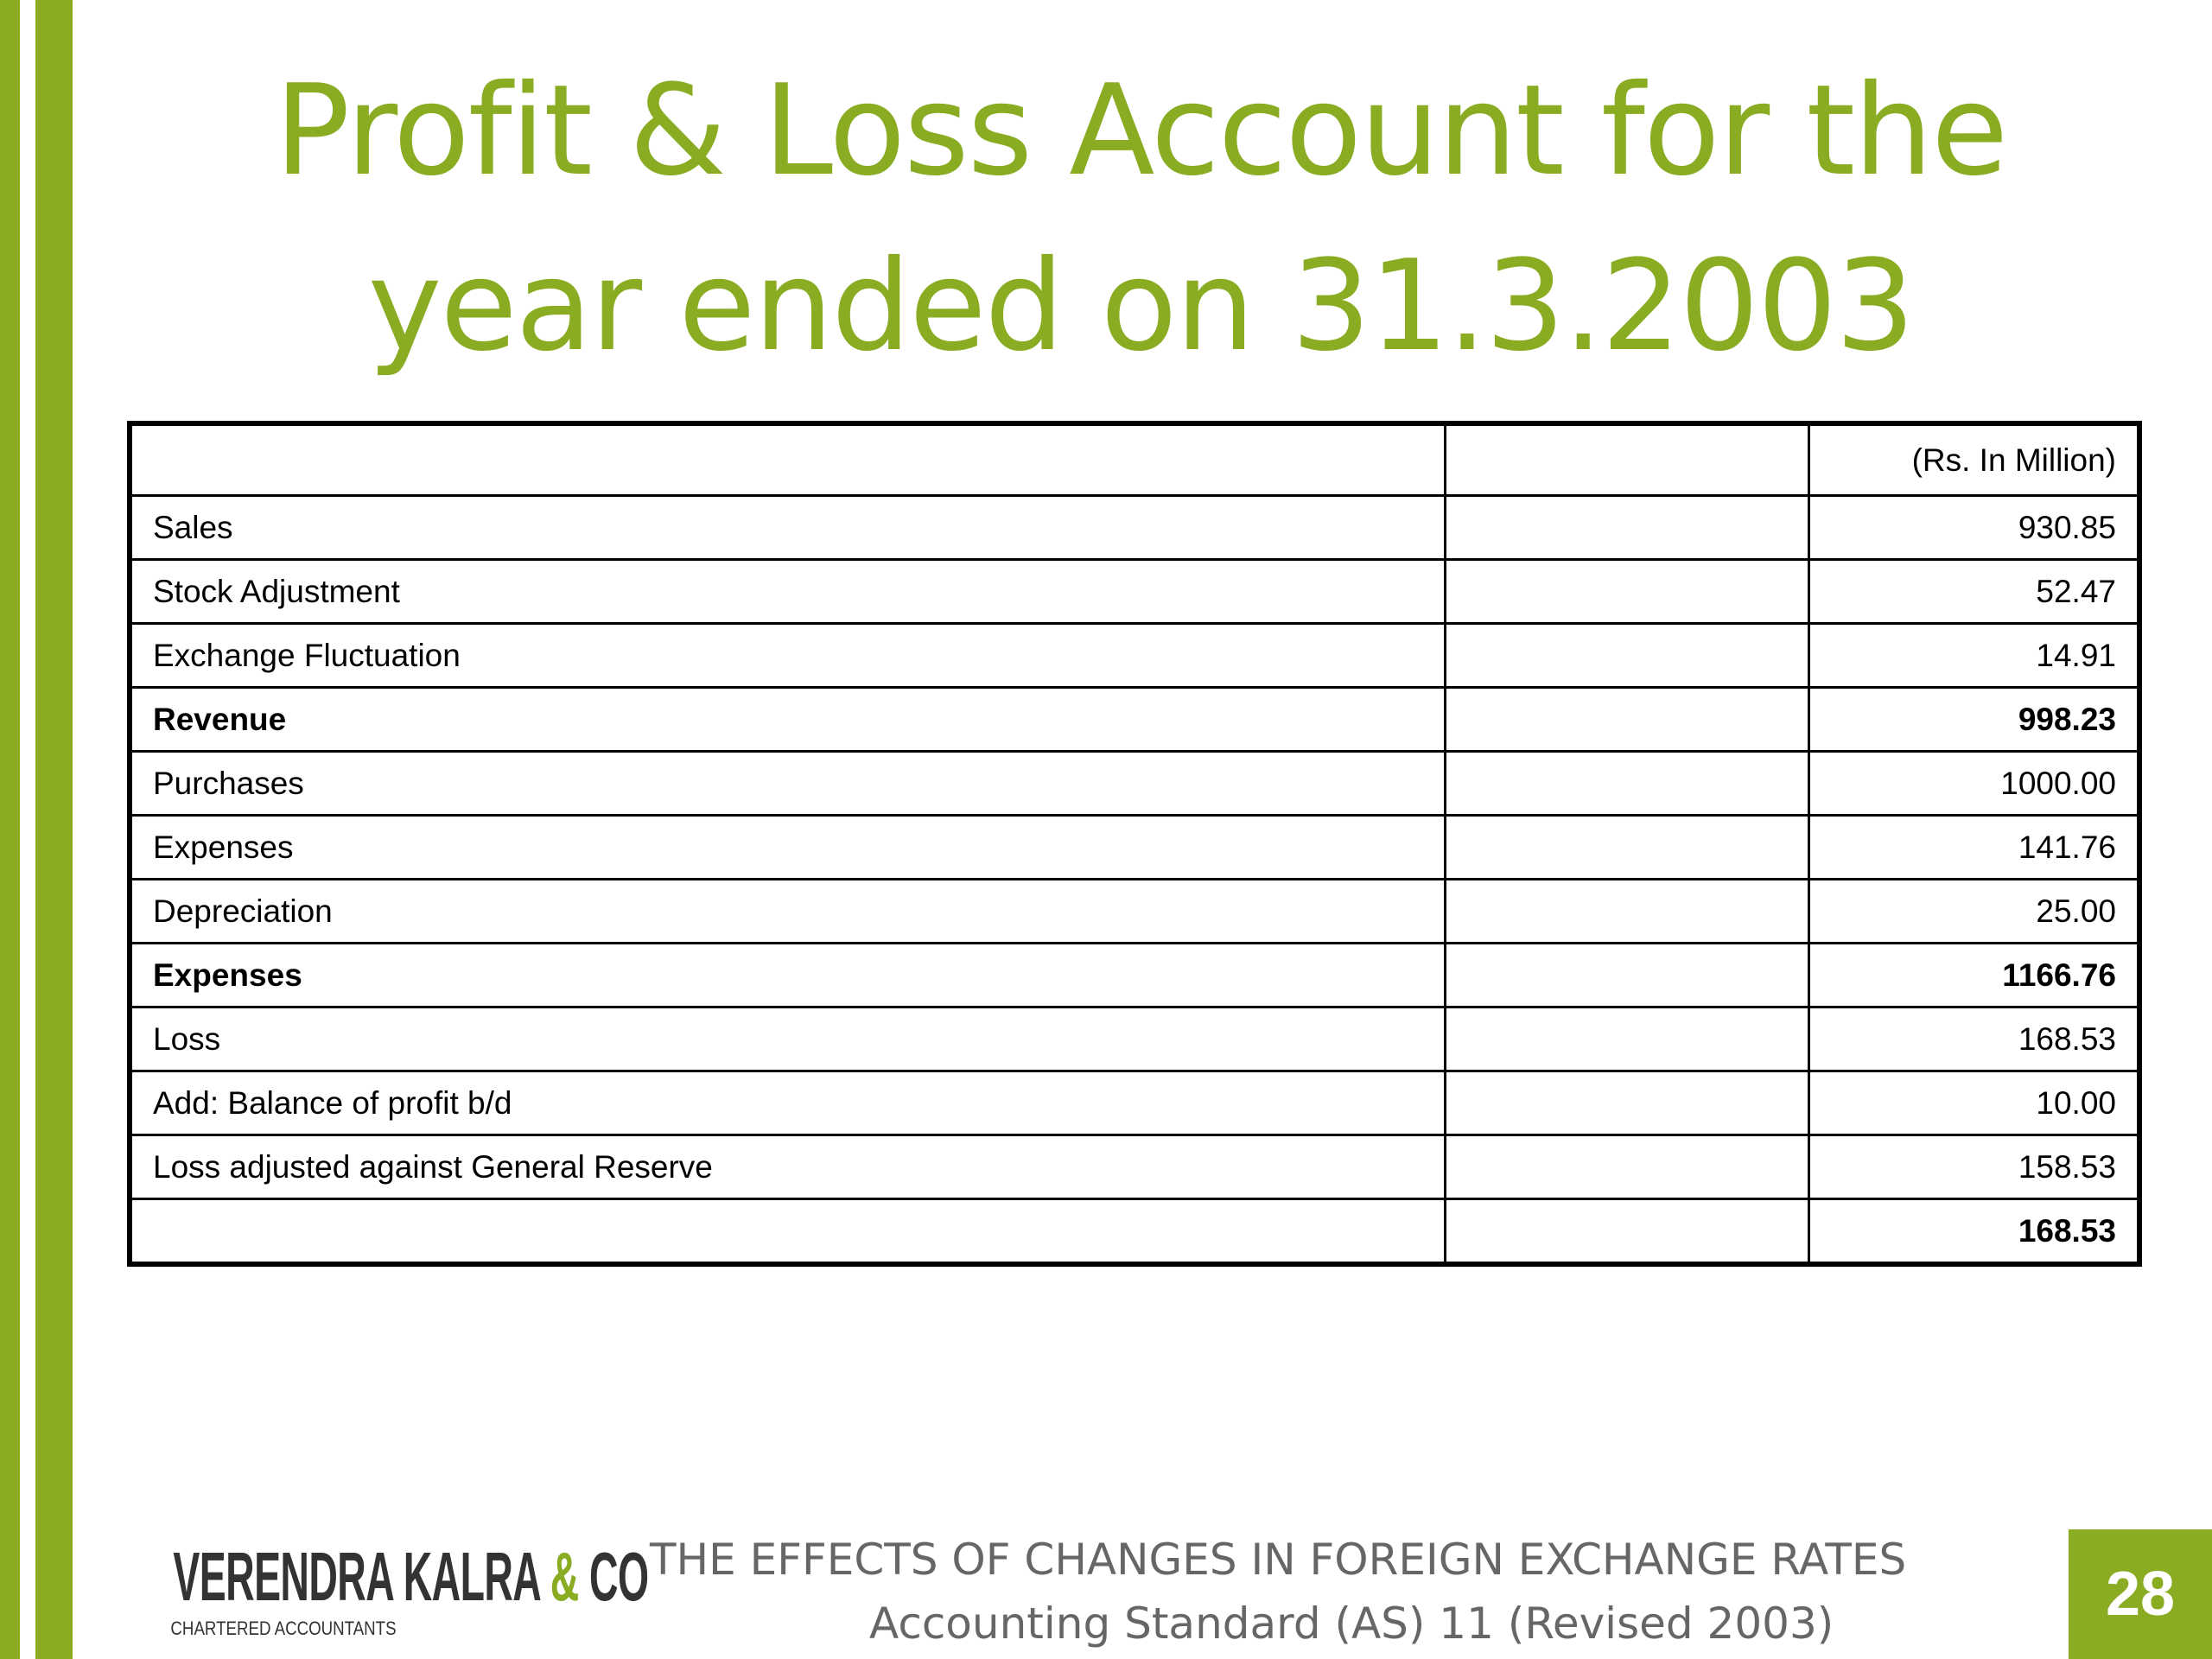 The image size is (2212, 1659). I want to click on row-label: Stock Adjustment, so click(787, 591).